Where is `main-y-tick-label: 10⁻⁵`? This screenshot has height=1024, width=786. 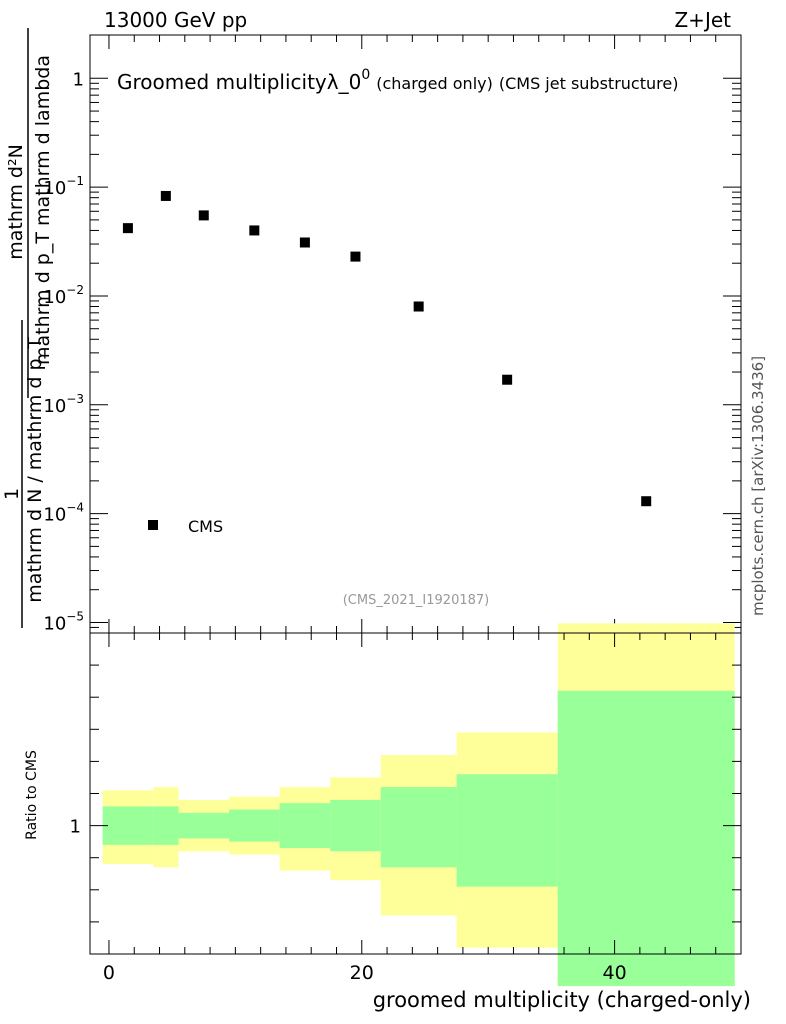
main-y-tick-label: 10⁻⁵ is located at coordinates (63, 621).